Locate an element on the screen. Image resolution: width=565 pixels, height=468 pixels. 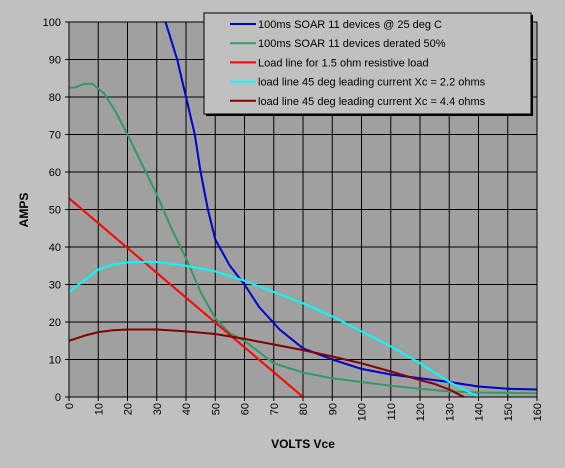
y-tick-label: 50 is located at coordinates (55, 211).